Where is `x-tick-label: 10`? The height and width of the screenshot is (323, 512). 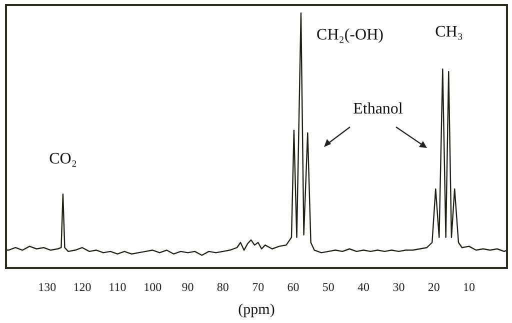
x-tick-label: 10 is located at coordinates (469, 287).